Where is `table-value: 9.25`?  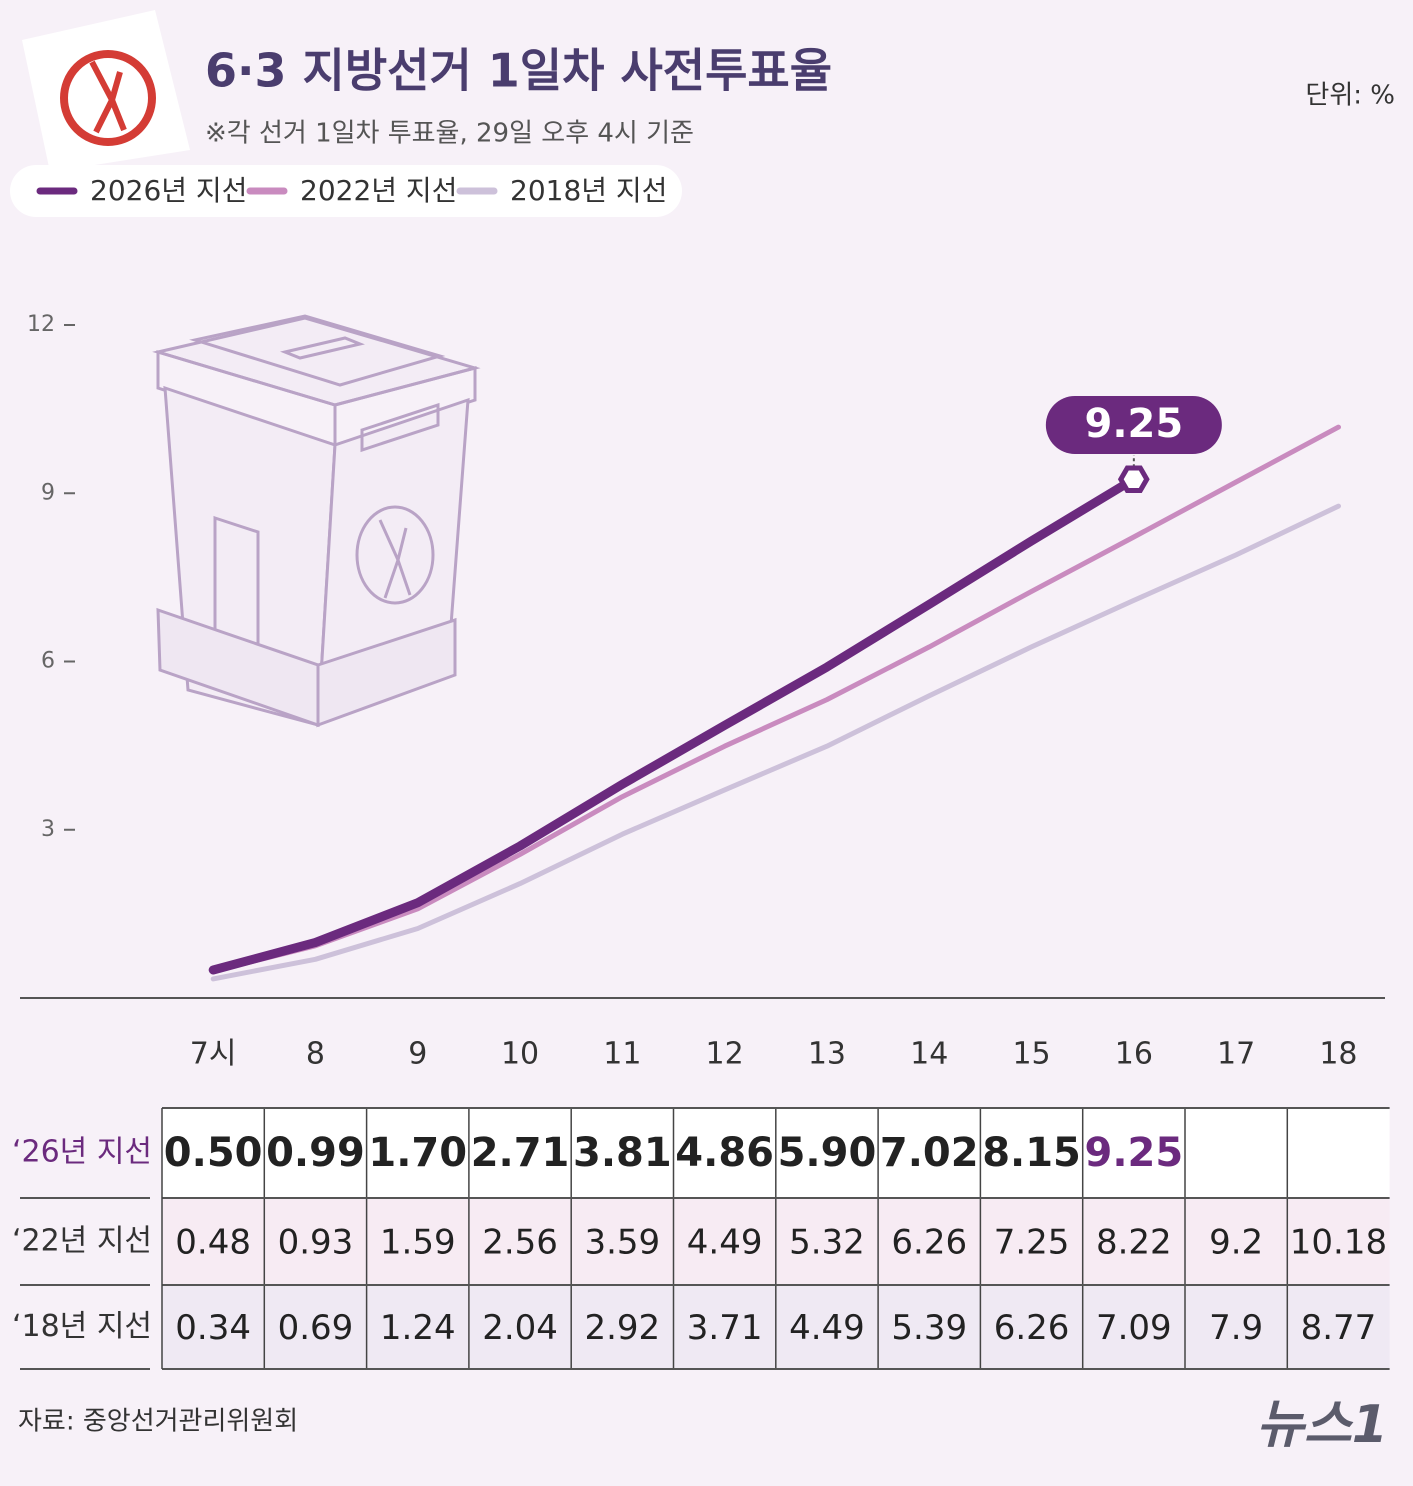 table-value: 9.25 is located at coordinates (1133, 1153).